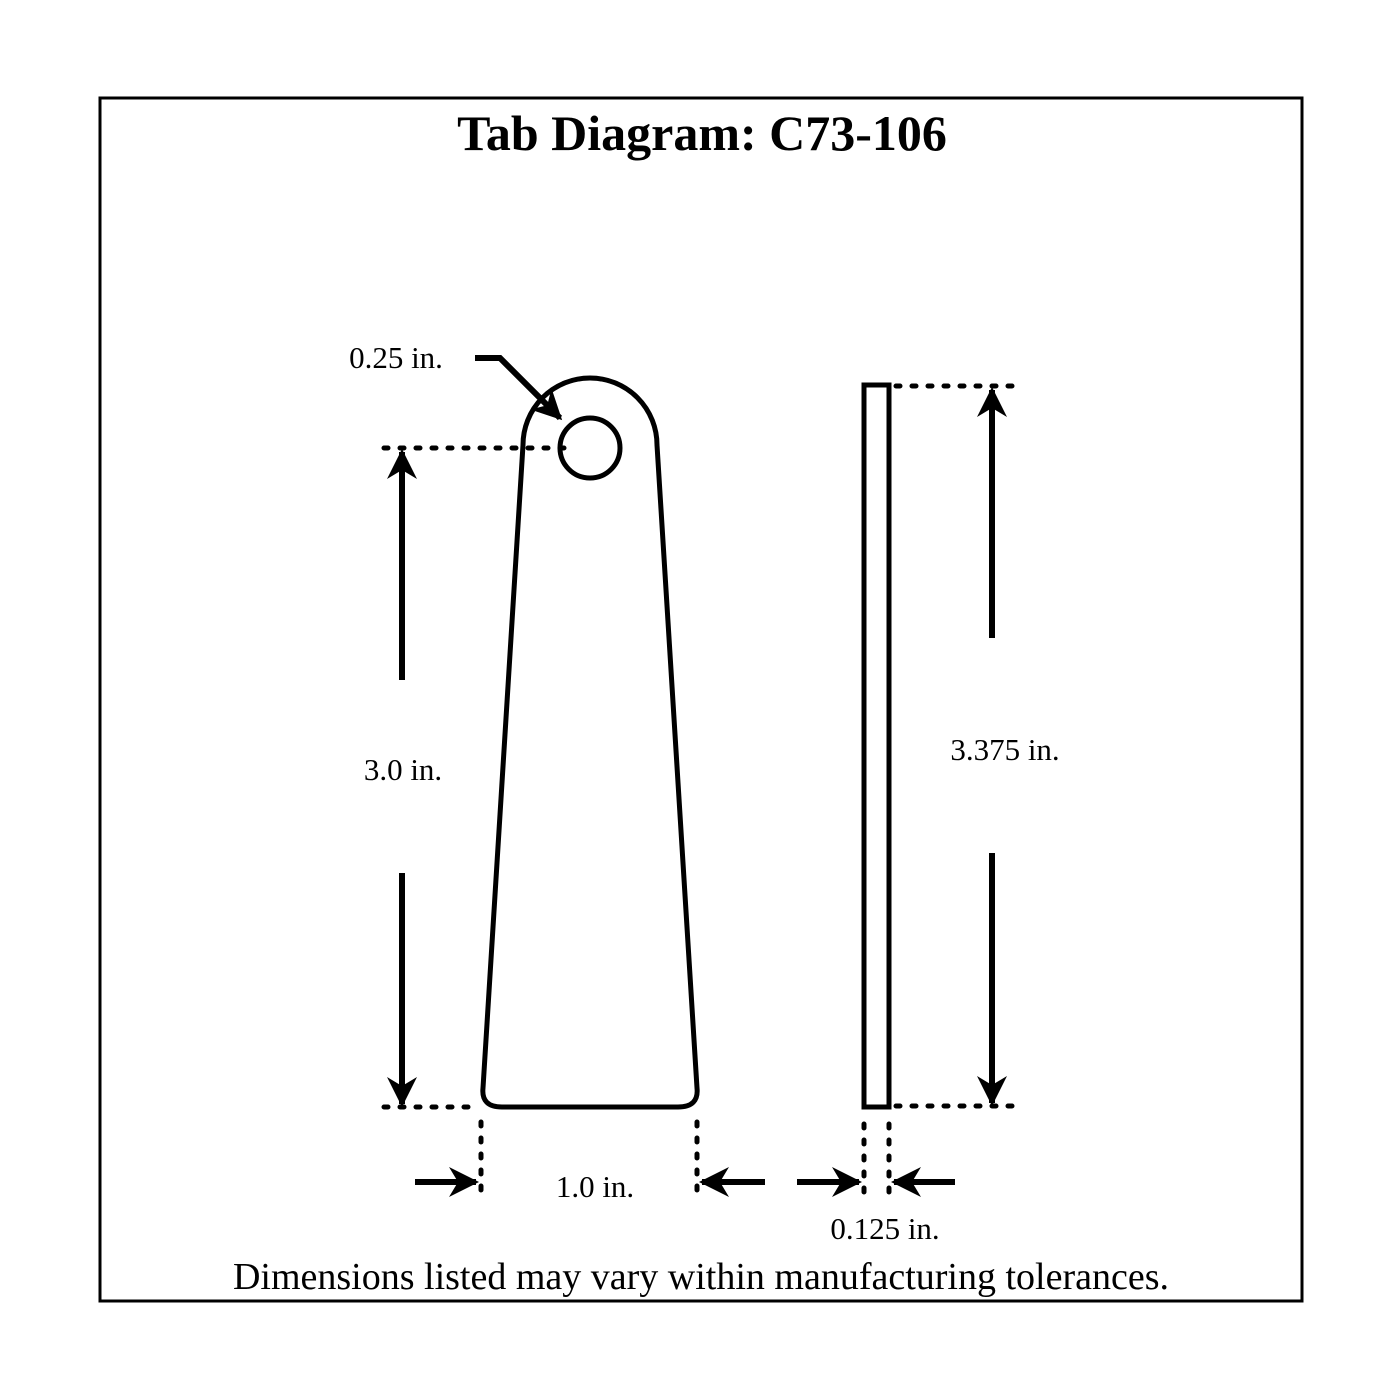 The height and width of the screenshot is (1400, 1400). What do you see at coordinates (884, 1228) in the screenshot?
I see `thickness-label: 0.125 in.` at bounding box center [884, 1228].